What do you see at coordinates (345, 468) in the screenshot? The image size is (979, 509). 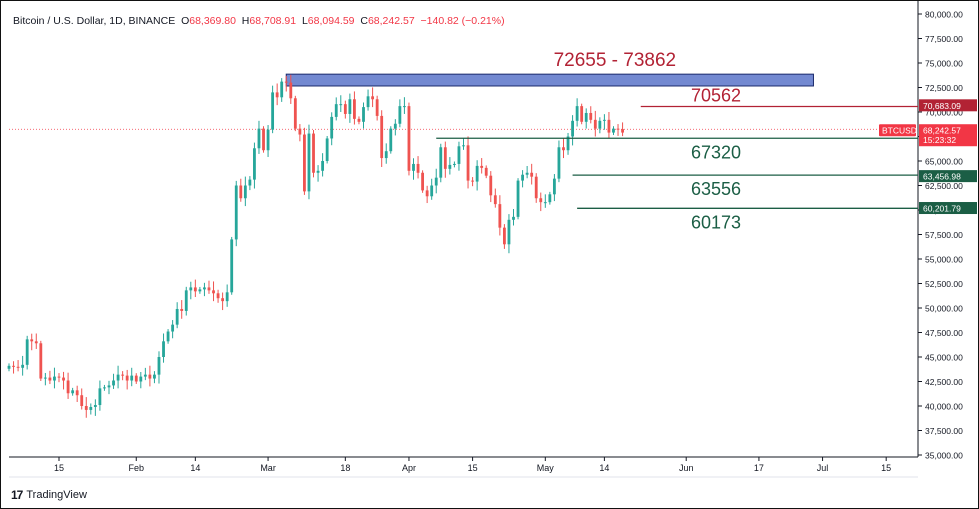 I see `x-tick-label: 18` at bounding box center [345, 468].